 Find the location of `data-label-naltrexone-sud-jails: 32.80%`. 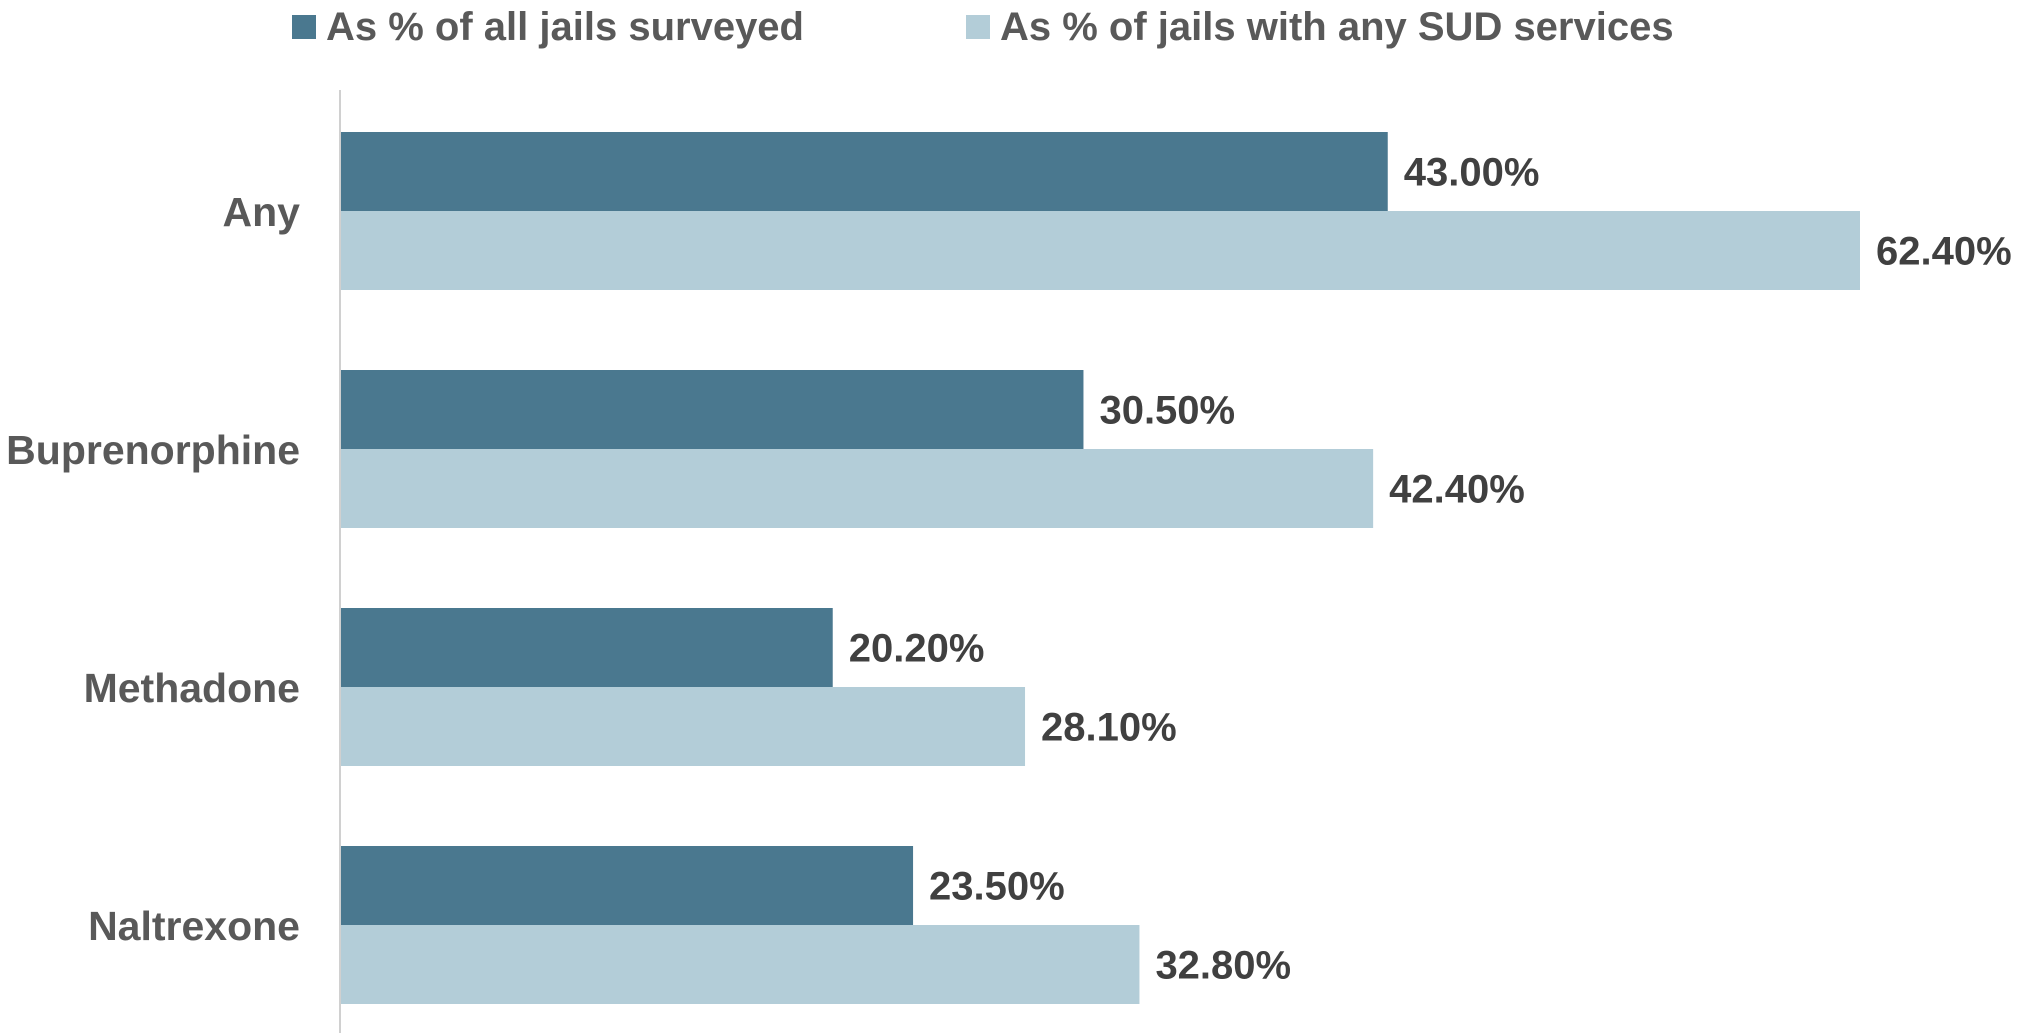

data-label-naltrexone-sud-jails: 32.80% is located at coordinates (1223, 966).